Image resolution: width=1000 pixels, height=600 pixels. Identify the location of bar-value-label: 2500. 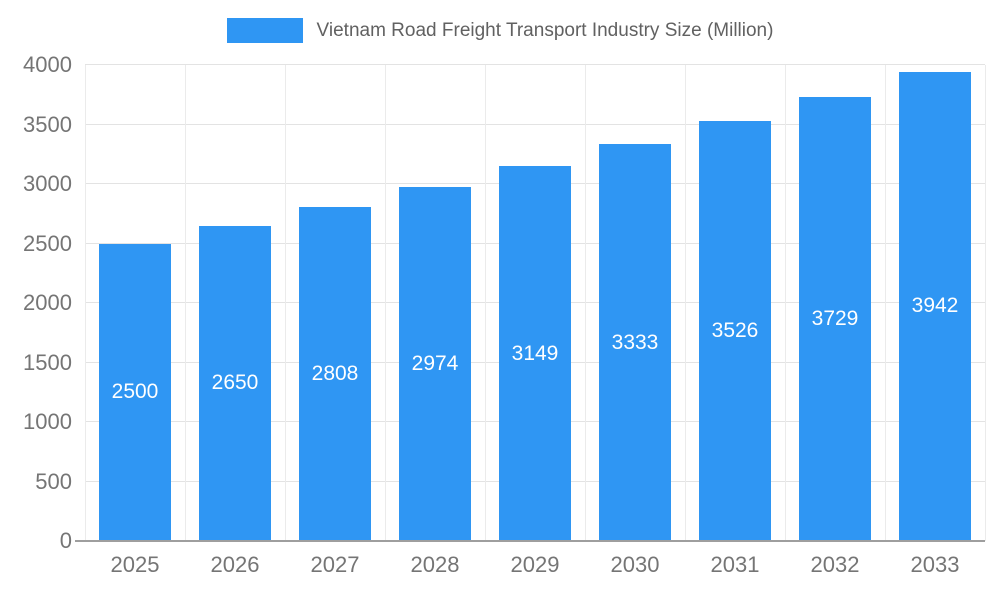
(135, 392).